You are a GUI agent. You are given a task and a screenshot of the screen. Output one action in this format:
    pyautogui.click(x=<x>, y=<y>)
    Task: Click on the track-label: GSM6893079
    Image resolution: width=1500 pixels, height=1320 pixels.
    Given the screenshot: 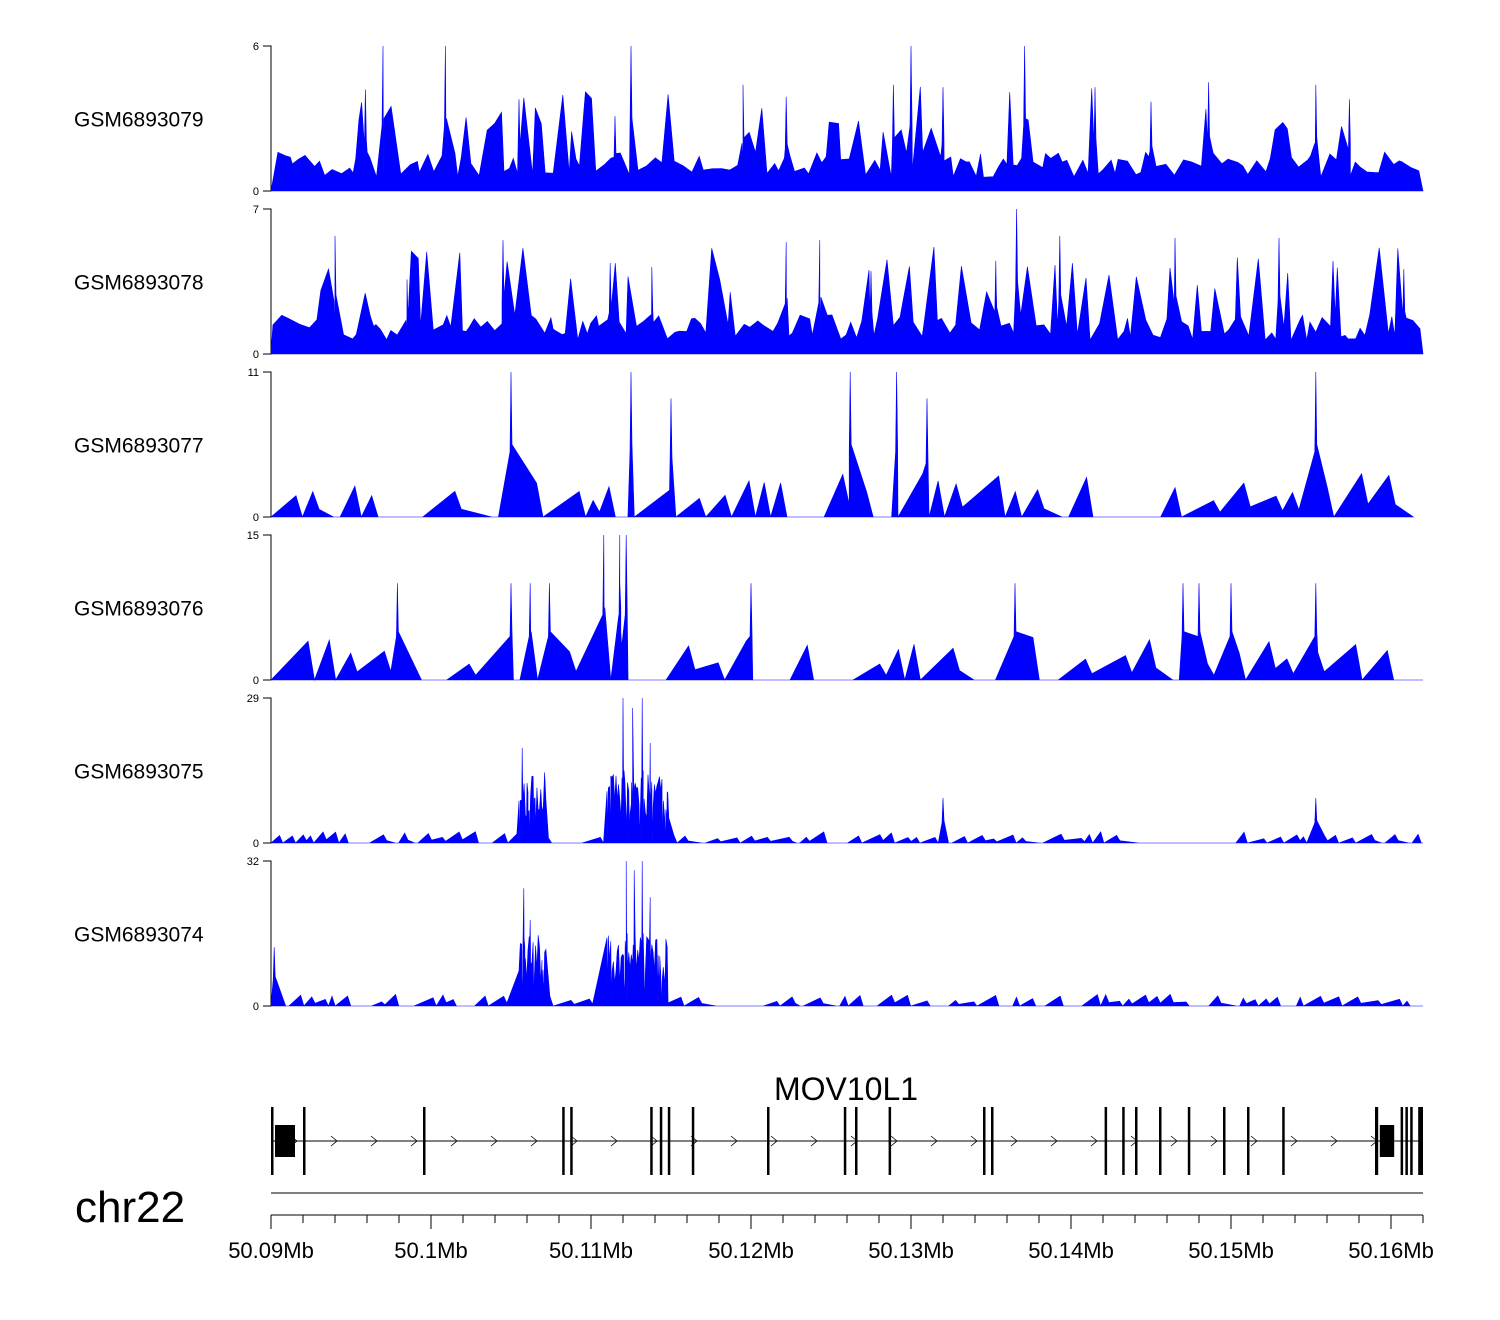 What is the action you would take?
    pyautogui.click(x=139, y=120)
    